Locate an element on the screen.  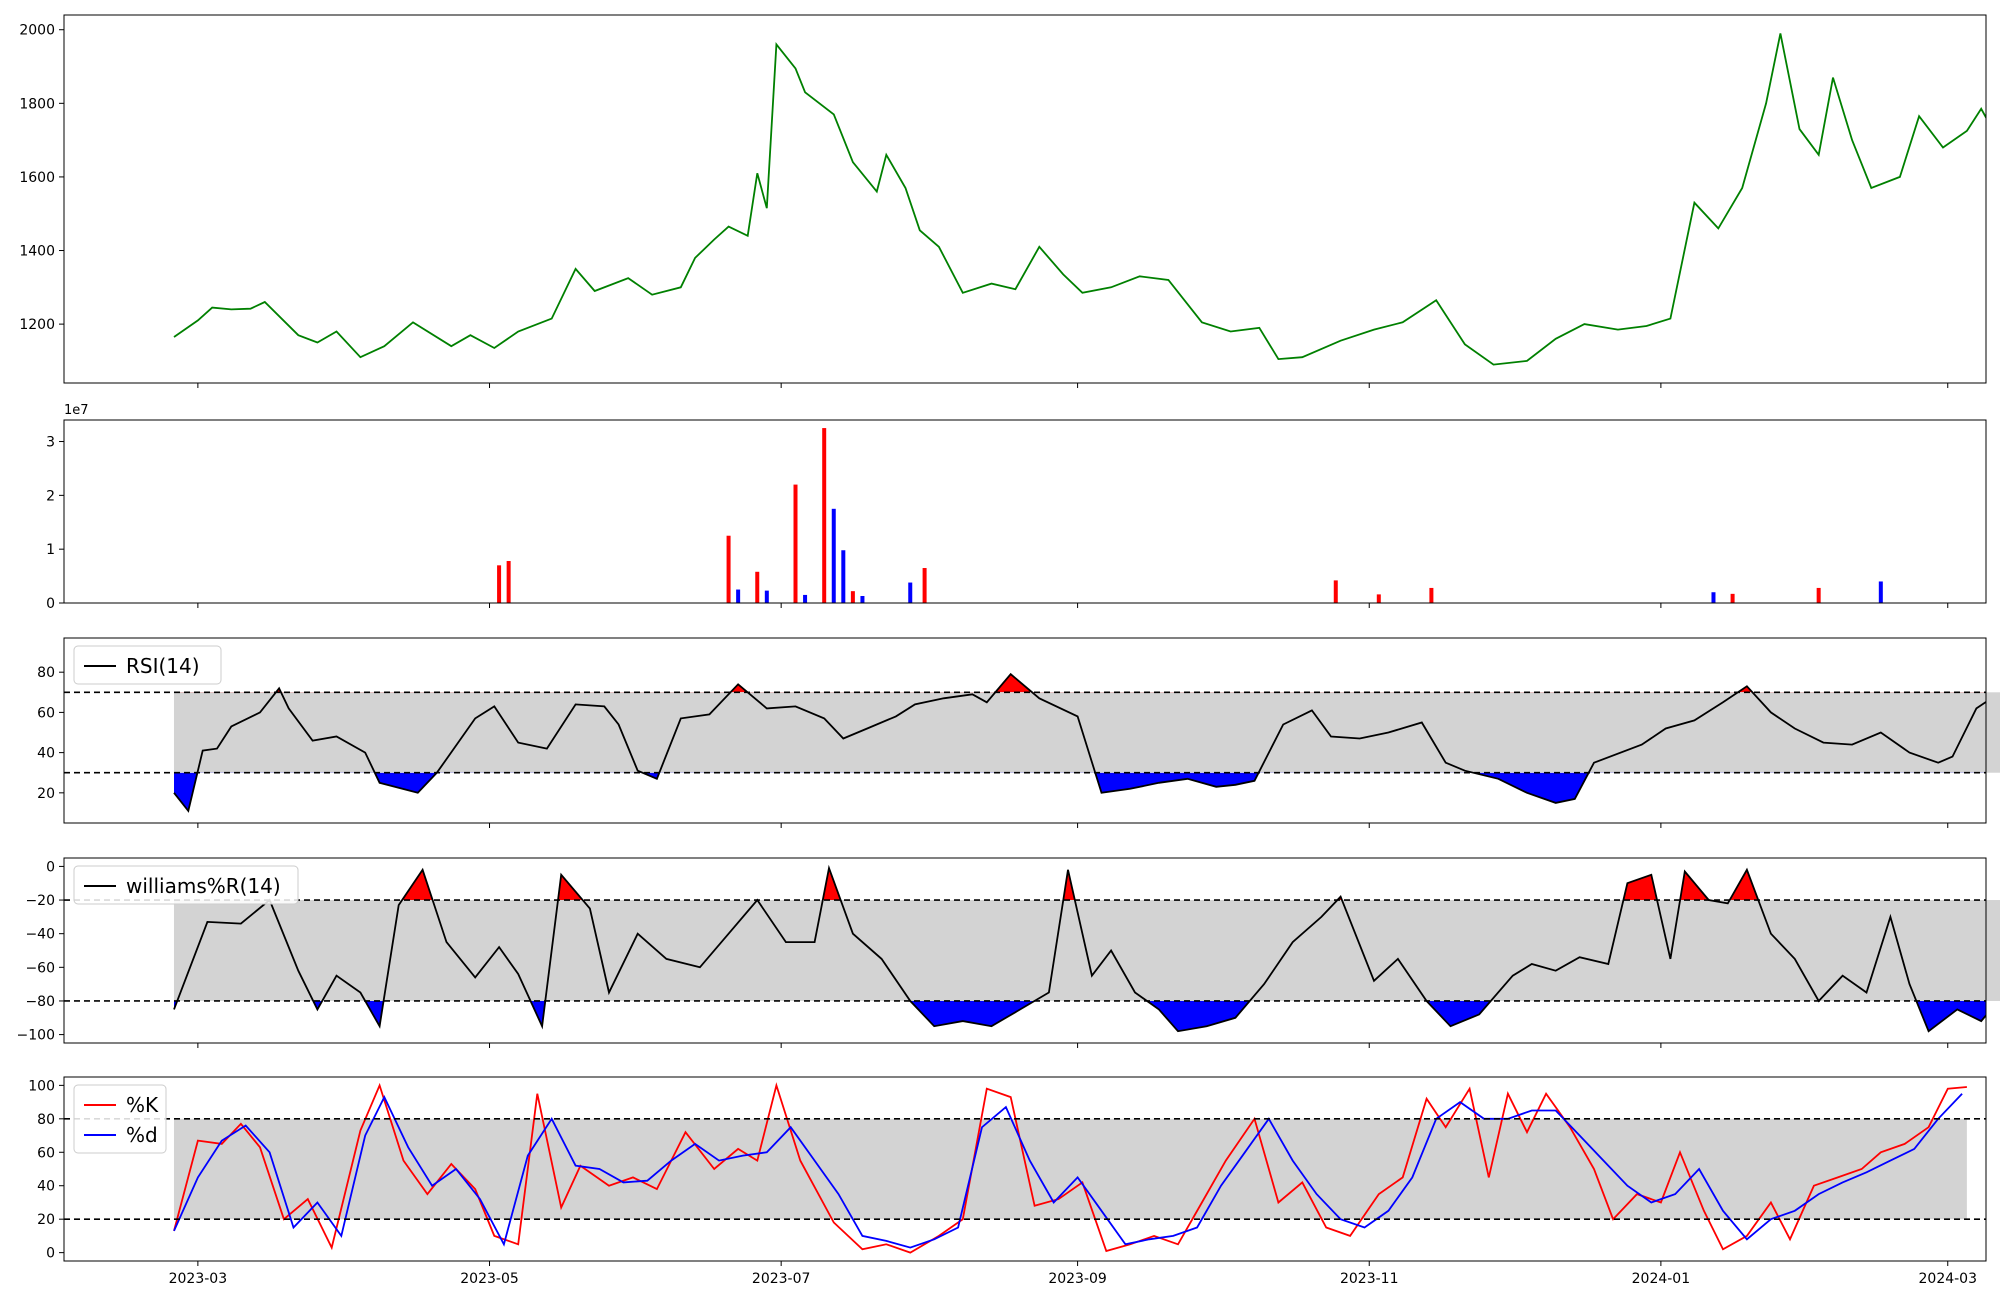
y-tick-label: 2 is located at coordinates (50, 496).